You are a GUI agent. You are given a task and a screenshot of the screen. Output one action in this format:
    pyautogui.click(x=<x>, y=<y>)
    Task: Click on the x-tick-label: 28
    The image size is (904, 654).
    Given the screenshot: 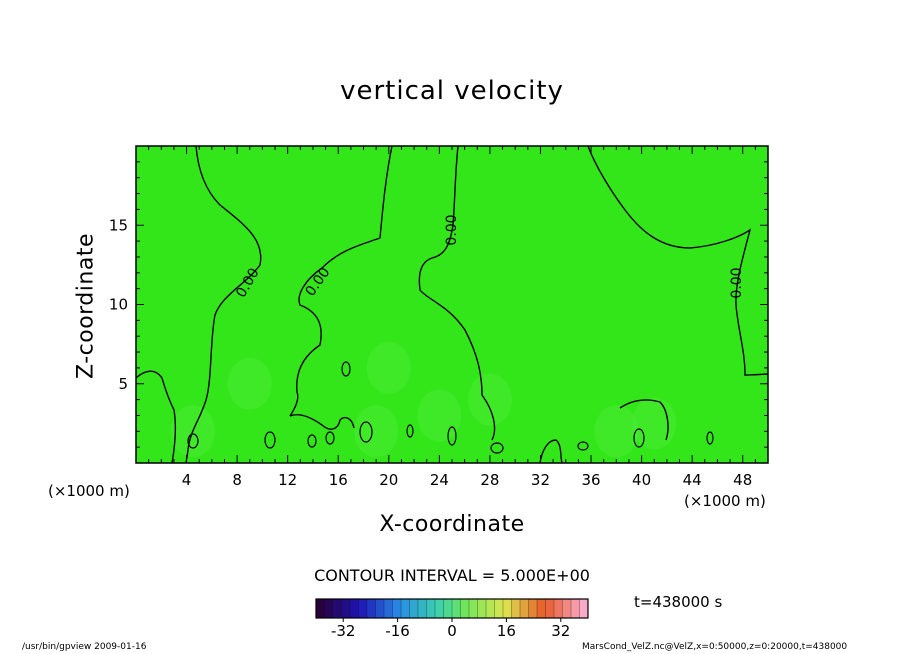 What is the action you would take?
    pyautogui.click(x=489, y=480)
    